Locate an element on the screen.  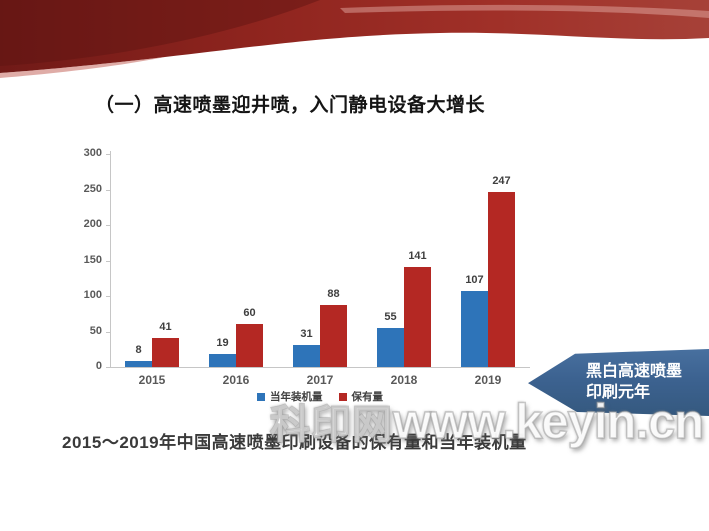
x-axis-tick-label: 2015 is located at coordinates (152, 380).